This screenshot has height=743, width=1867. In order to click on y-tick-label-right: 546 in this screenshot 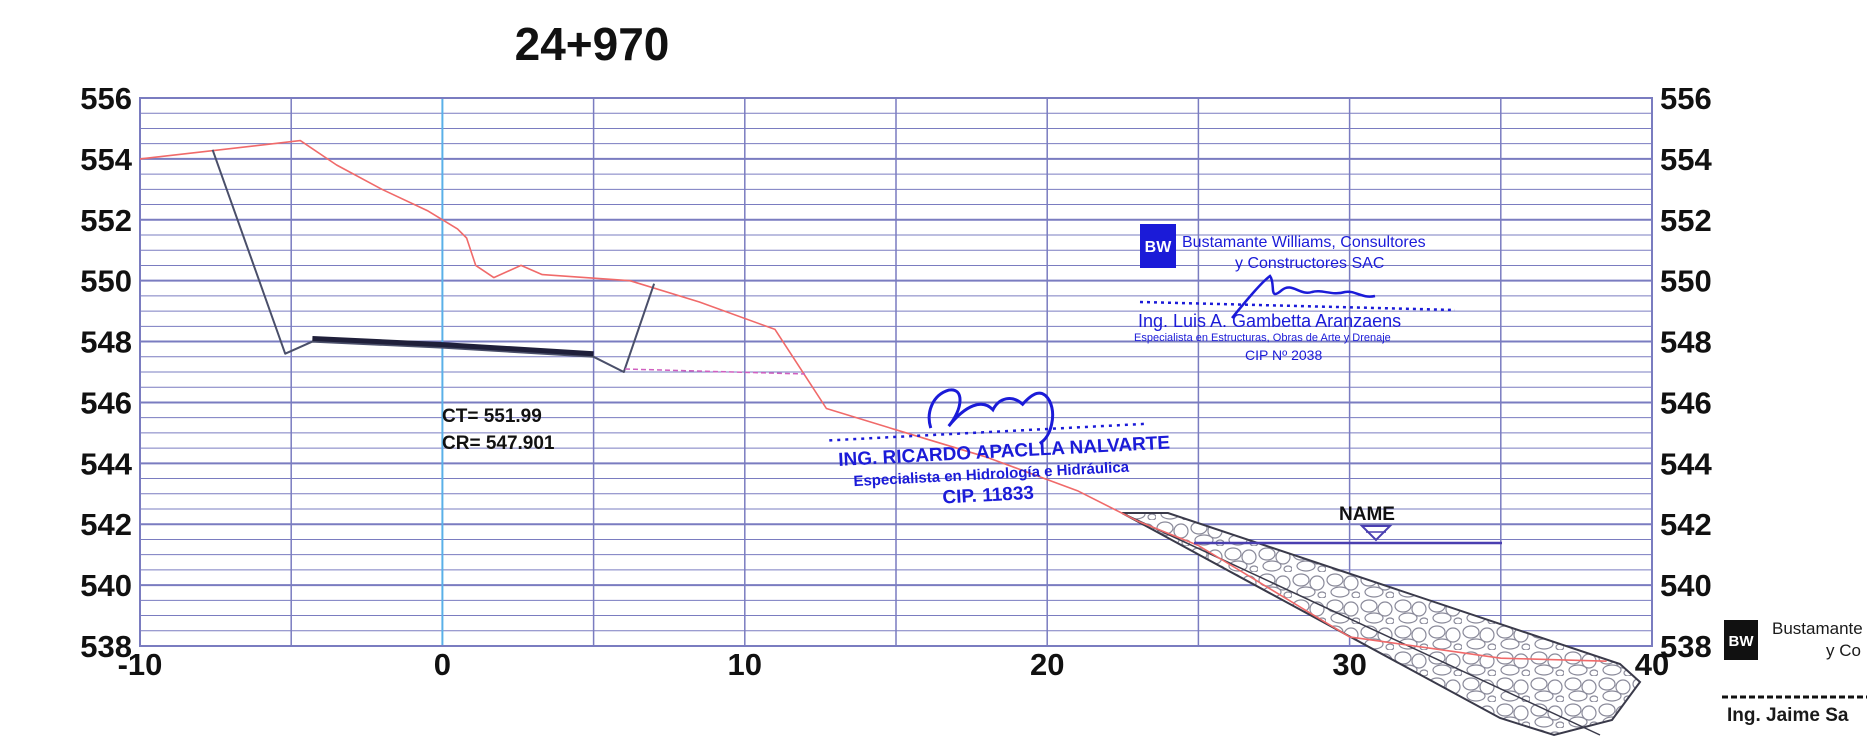, I will do `click(1686, 402)`.